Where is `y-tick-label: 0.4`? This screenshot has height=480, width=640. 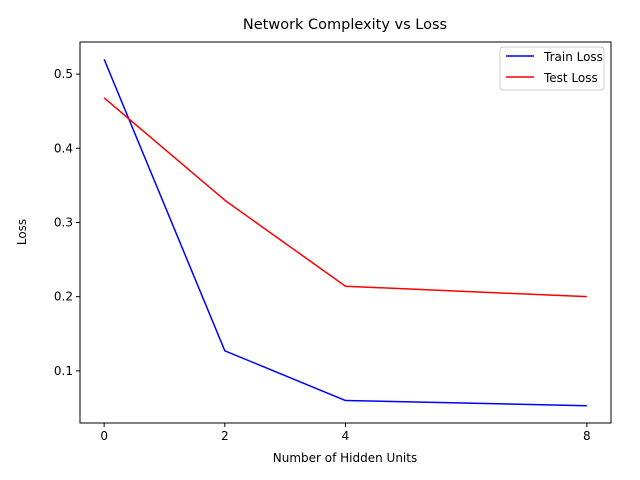
y-tick-label: 0.4 is located at coordinates (63, 148).